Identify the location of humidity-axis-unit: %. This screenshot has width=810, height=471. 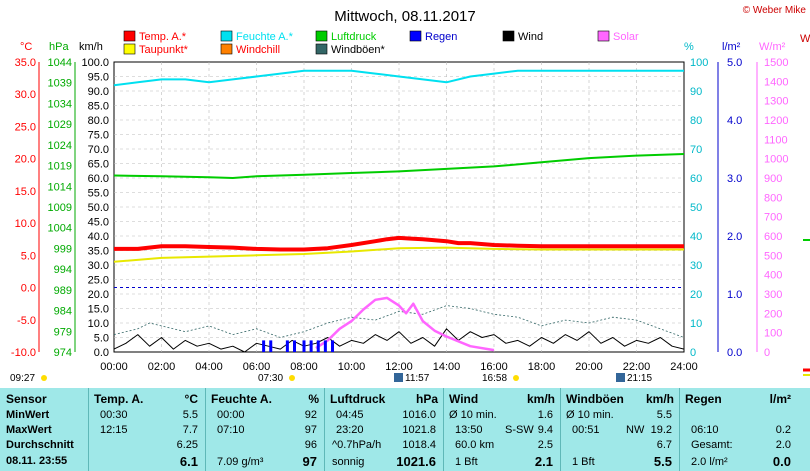
(689, 47).